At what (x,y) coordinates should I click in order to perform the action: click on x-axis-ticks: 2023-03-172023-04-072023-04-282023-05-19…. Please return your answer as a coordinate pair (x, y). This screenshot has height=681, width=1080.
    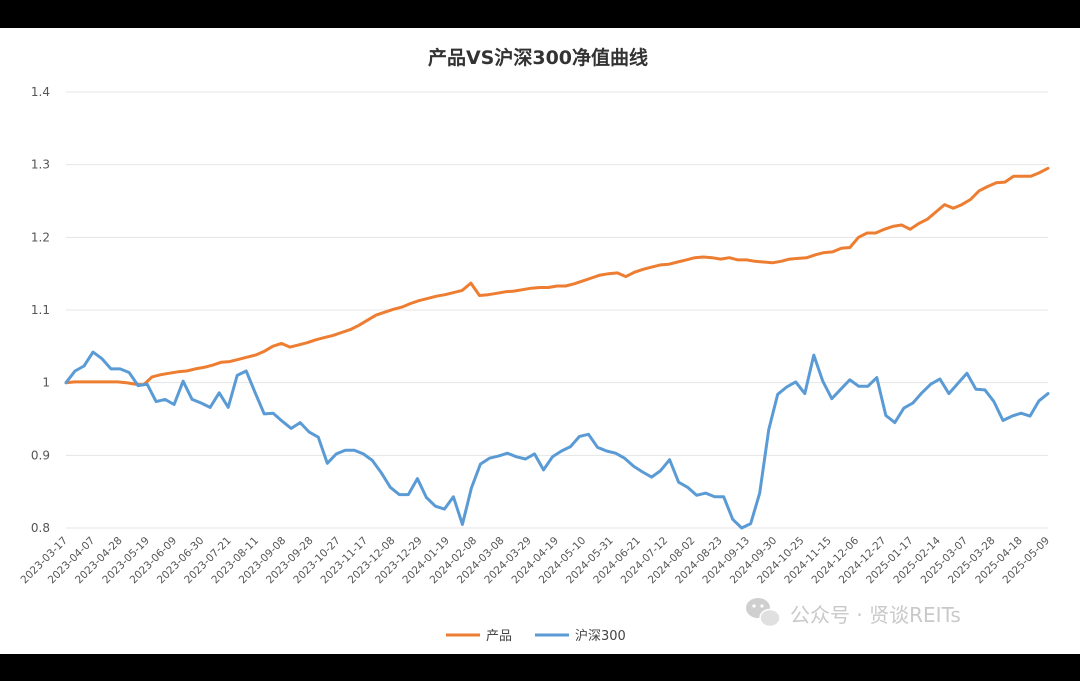
    Looking at the image, I should click on (535, 560).